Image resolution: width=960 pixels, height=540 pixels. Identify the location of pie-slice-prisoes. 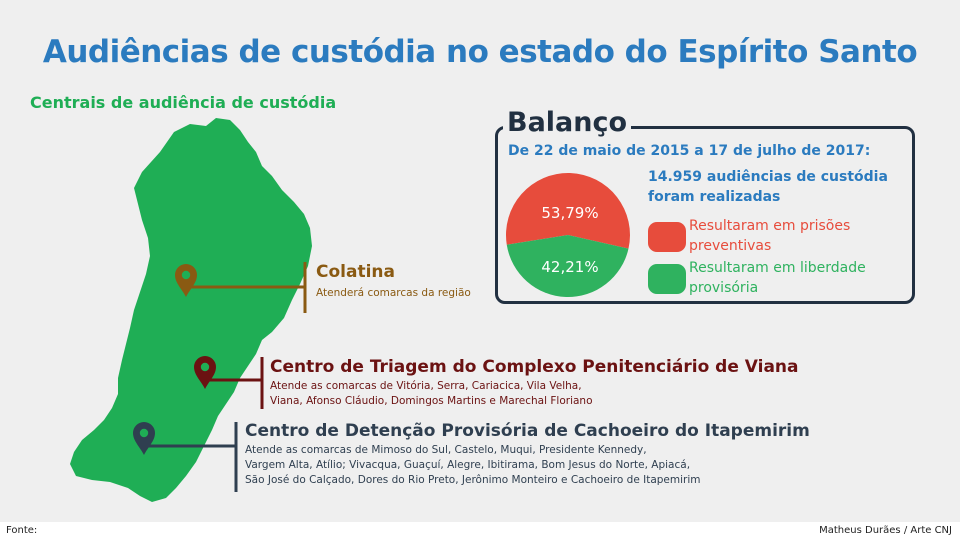
(567, 211).